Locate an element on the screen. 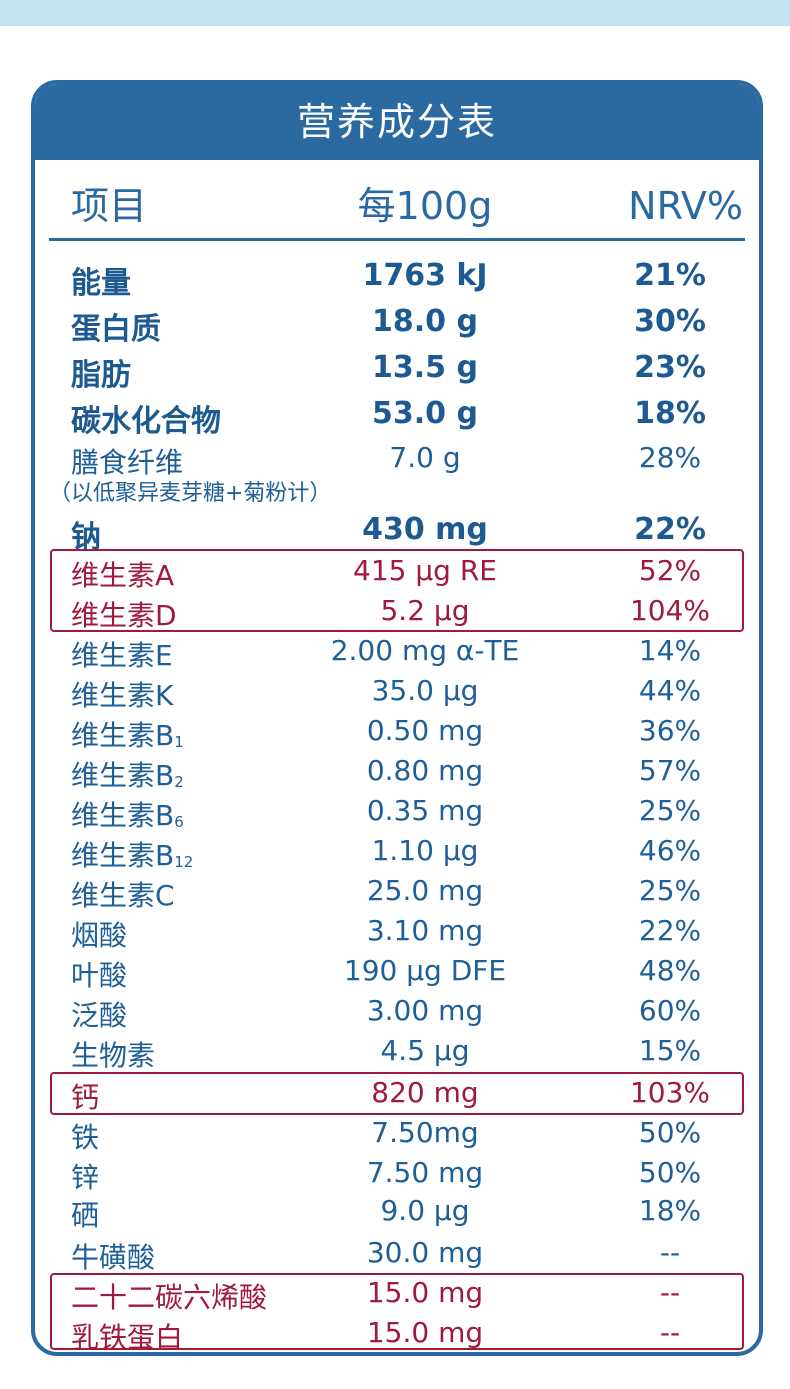  nutrient-name: 膳食纤维 is located at coordinates (127, 461).